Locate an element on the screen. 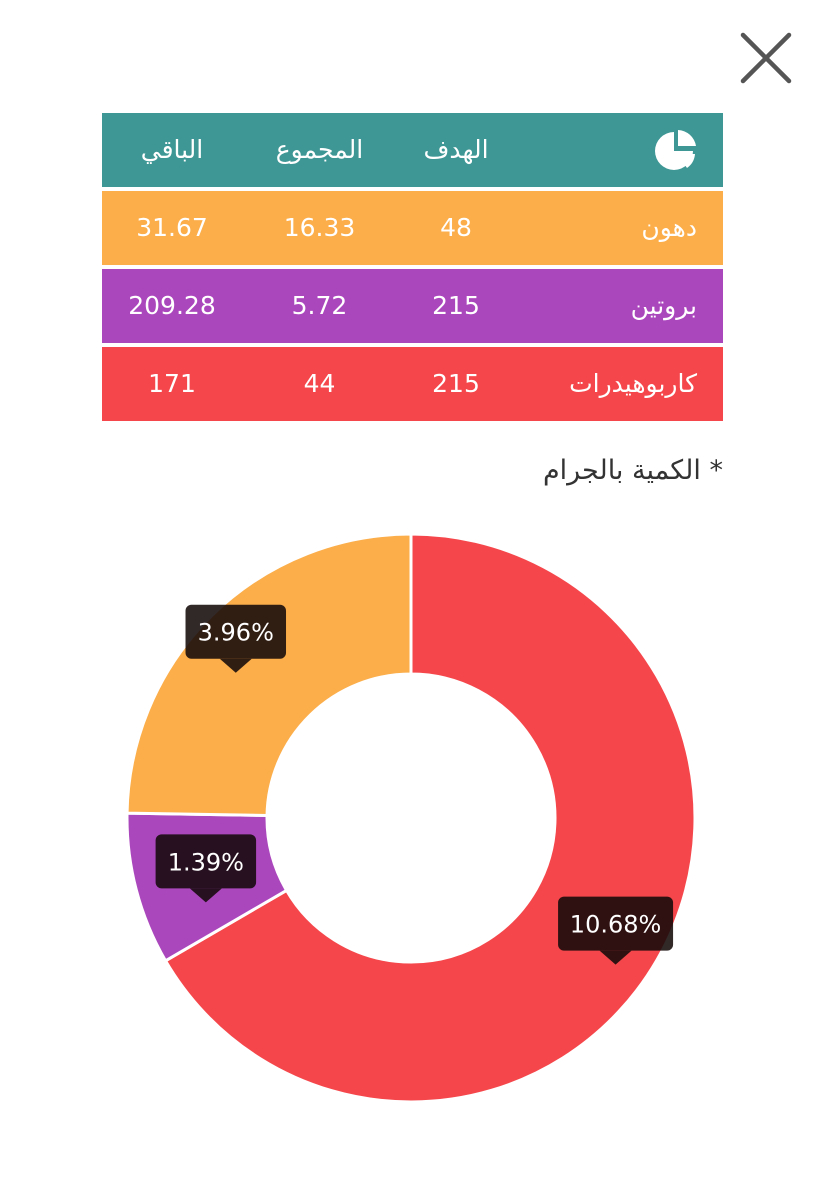 Image resolution: width=823 pixels, height=1200 pixels. cell-remaining: 31.67 is located at coordinates (172, 227).